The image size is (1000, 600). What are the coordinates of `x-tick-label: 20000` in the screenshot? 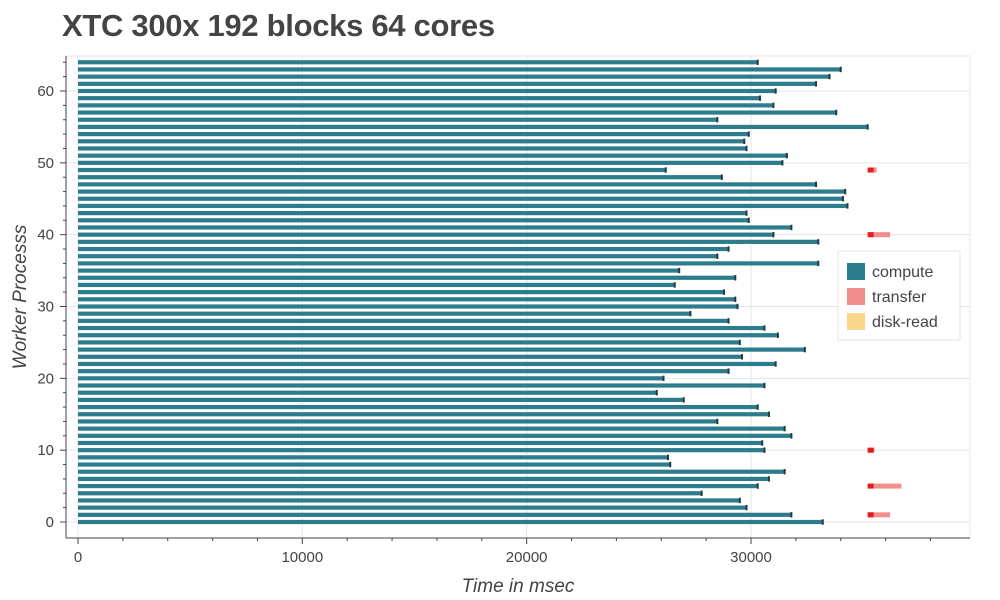 It's located at (527, 557).